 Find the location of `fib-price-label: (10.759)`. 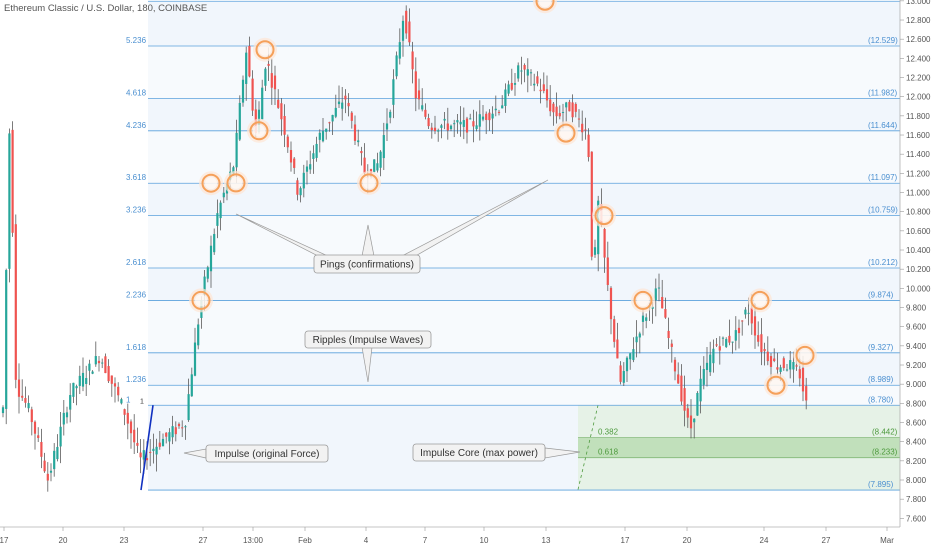

fib-price-label: (10.759) is located at coordinates (883, 210).